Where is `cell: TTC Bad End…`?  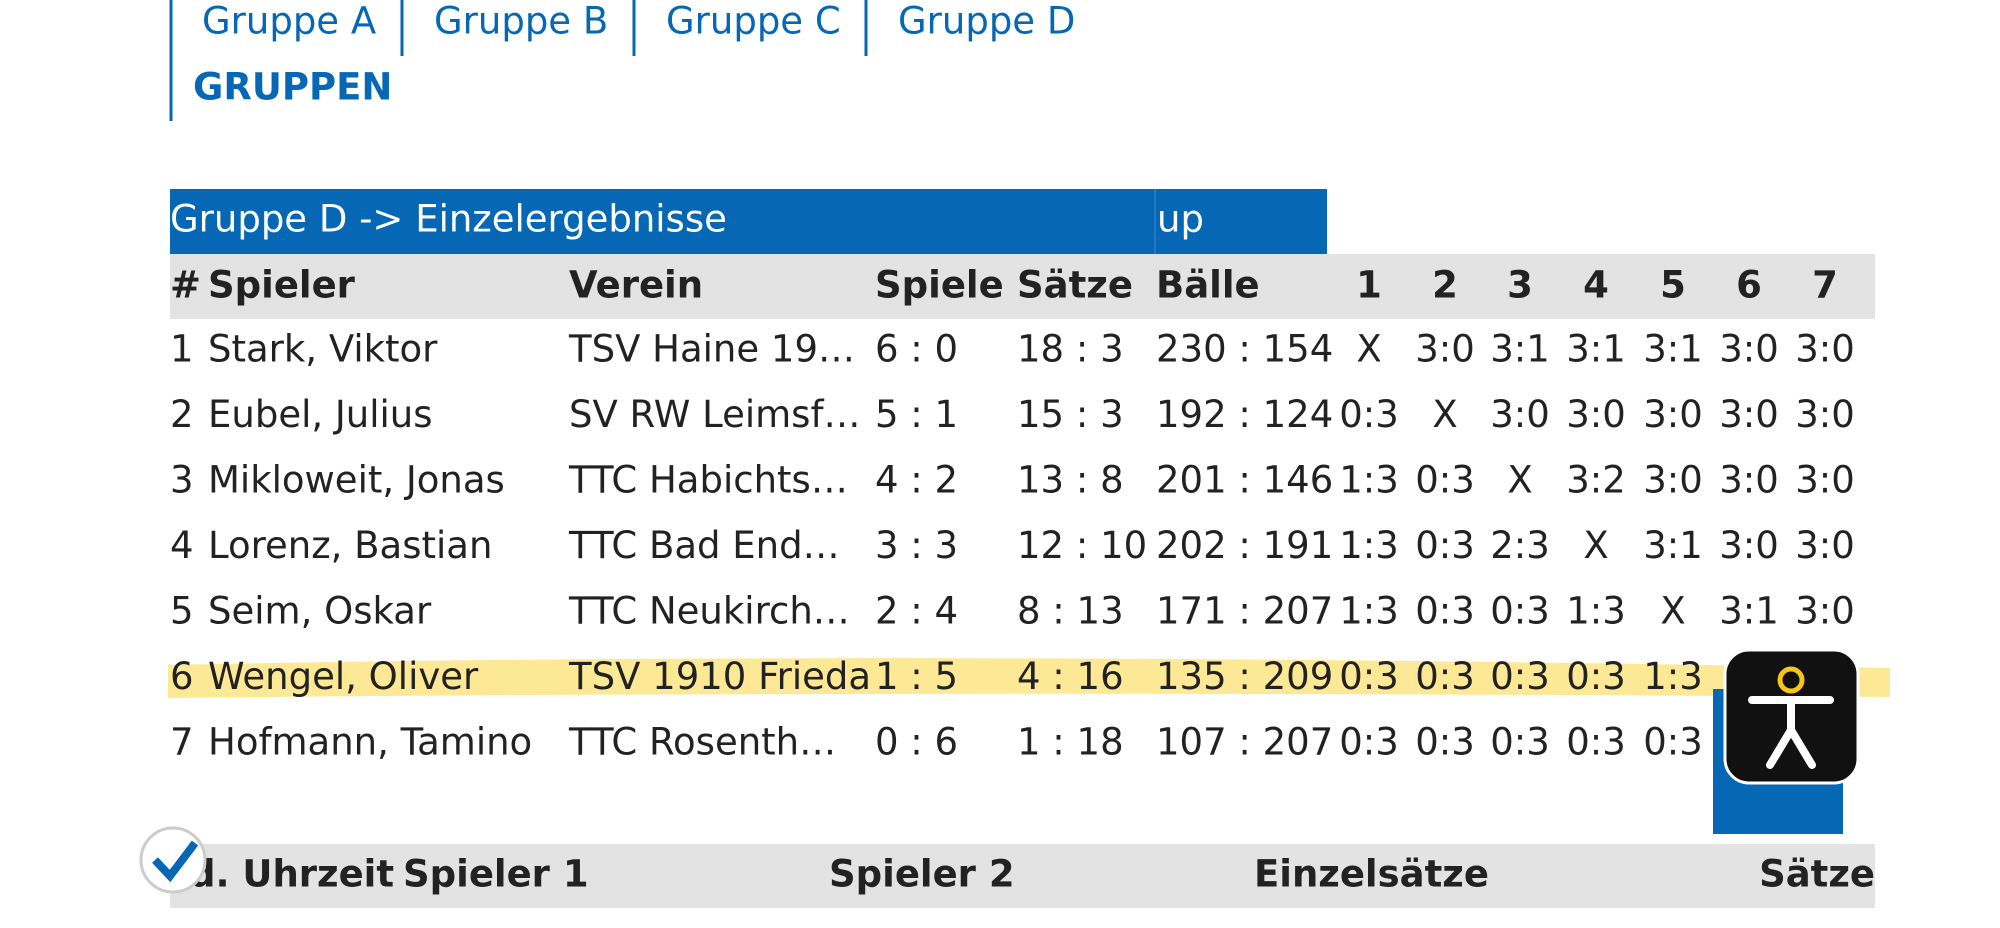 cell: TTC Bad End… is located at coordinates (704, 545).